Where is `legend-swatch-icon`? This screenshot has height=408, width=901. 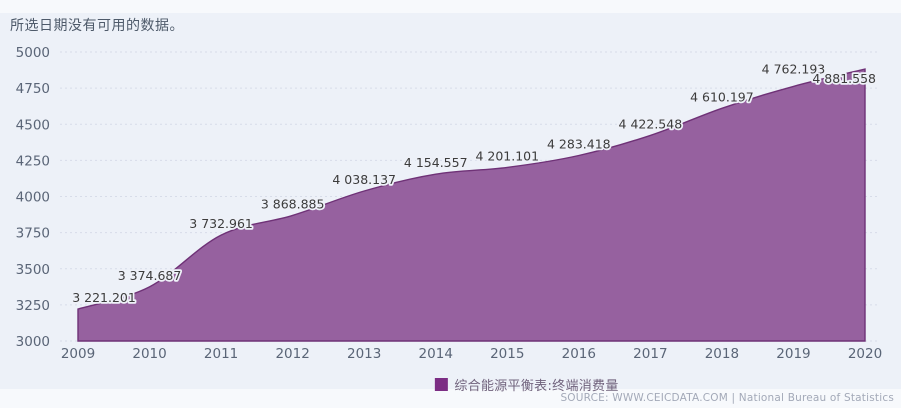 legend-swatch-icon is located at coordinates (441, 384).